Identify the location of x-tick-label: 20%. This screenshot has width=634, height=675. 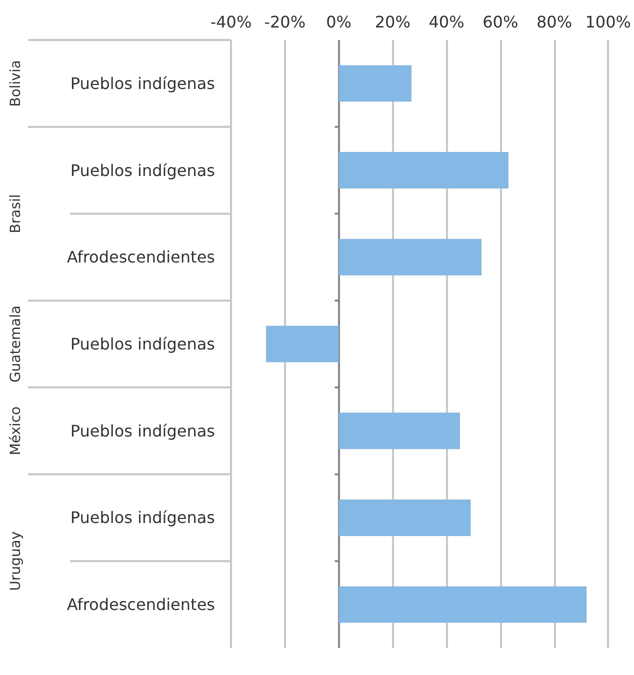
(392, 22).